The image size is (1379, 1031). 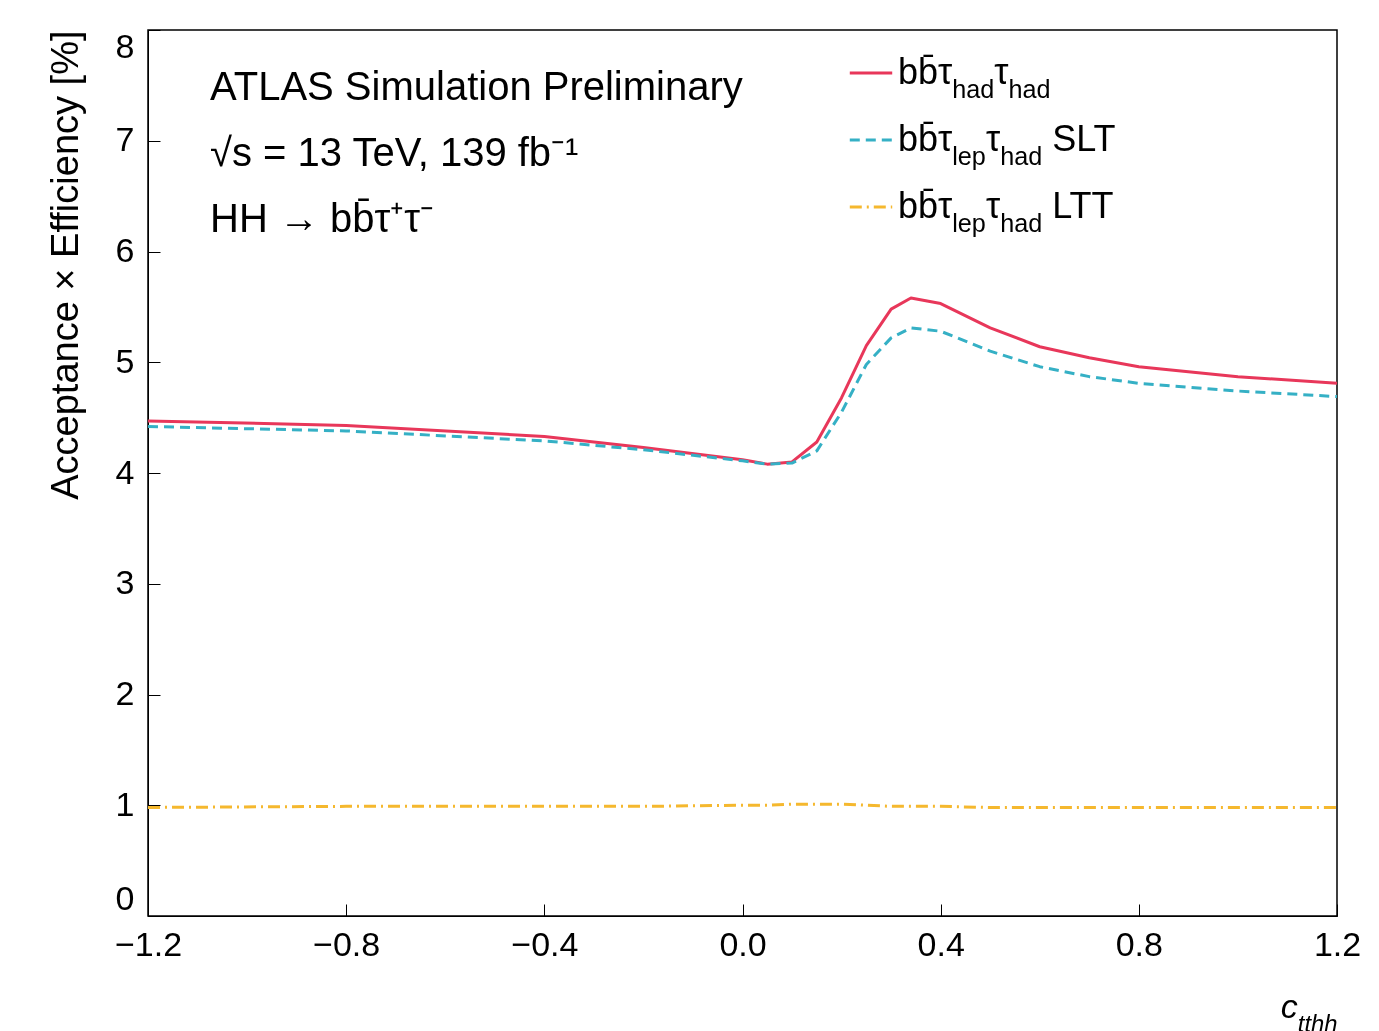 What do you see at coordinates (1006, 211) in the screenshot?
I see `legend-label: bb̄τ$_{lep}$τ$_{had}$ LTT` at bounding box center [1006, 211].